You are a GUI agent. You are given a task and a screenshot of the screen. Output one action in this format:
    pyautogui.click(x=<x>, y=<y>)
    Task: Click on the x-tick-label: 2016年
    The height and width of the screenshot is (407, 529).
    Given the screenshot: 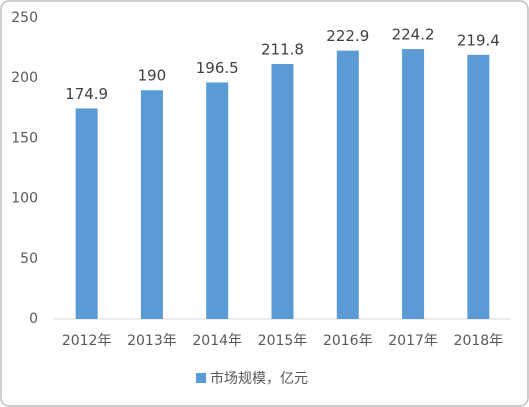 What is the action you would take?
    pyautogui.click(x=348, y=341)
    